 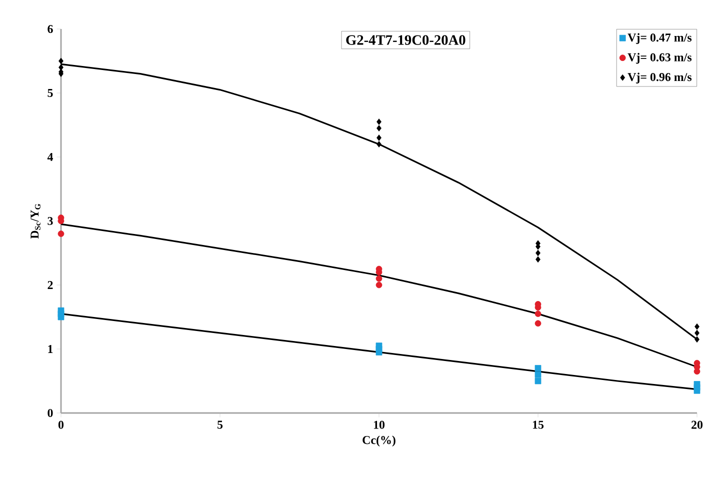 What do you see at coordinates (660, 58) in the screenshot?
I see `legend-label: Vj= 0.63 m/s` at bounding box center [660, 58].